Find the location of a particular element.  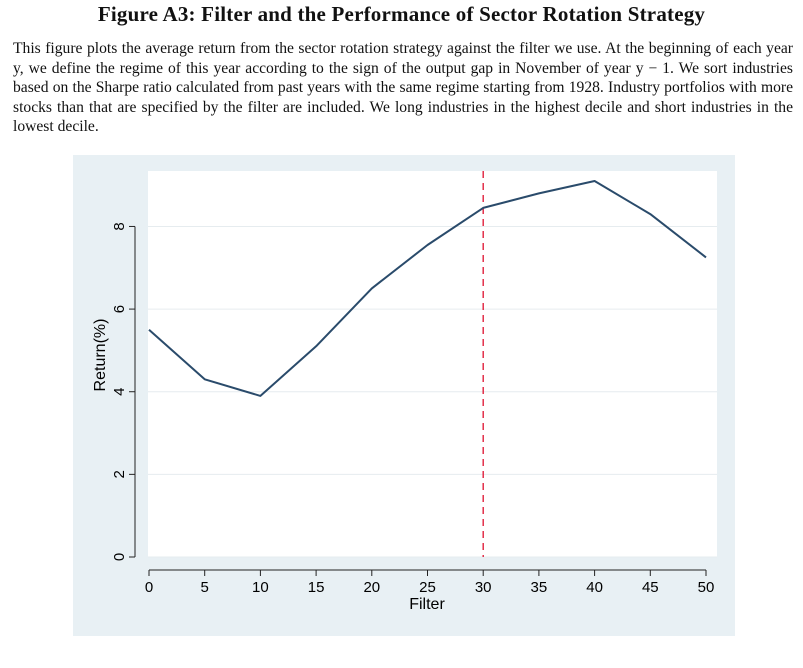

x-tick-label-25: 25 is located at coordinates (427, 587).